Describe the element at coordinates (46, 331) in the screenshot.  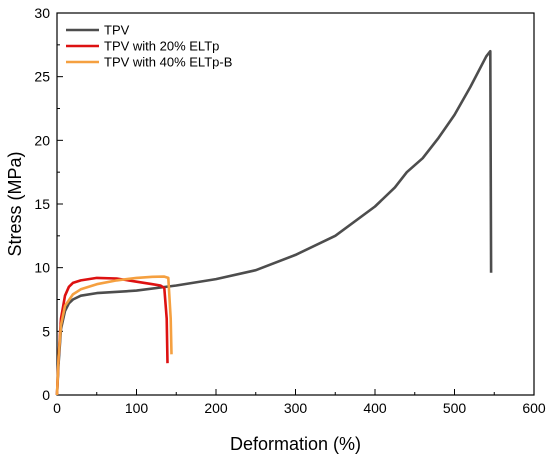
I see `y-tick-label: 5` at that location.